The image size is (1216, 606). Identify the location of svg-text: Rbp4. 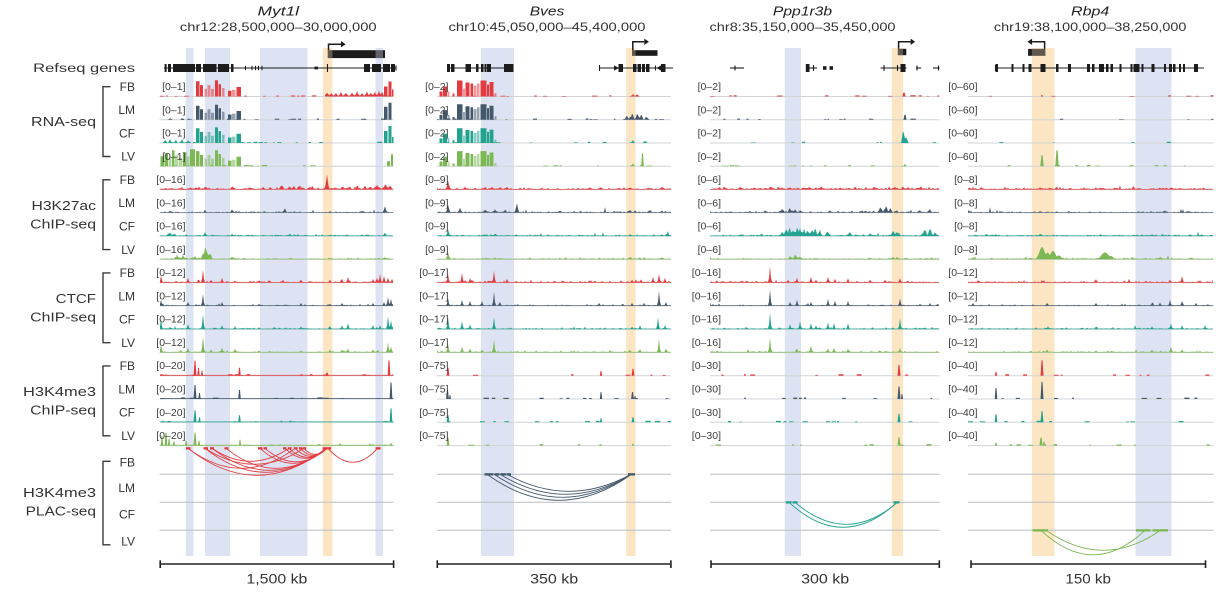
(1090, 12).